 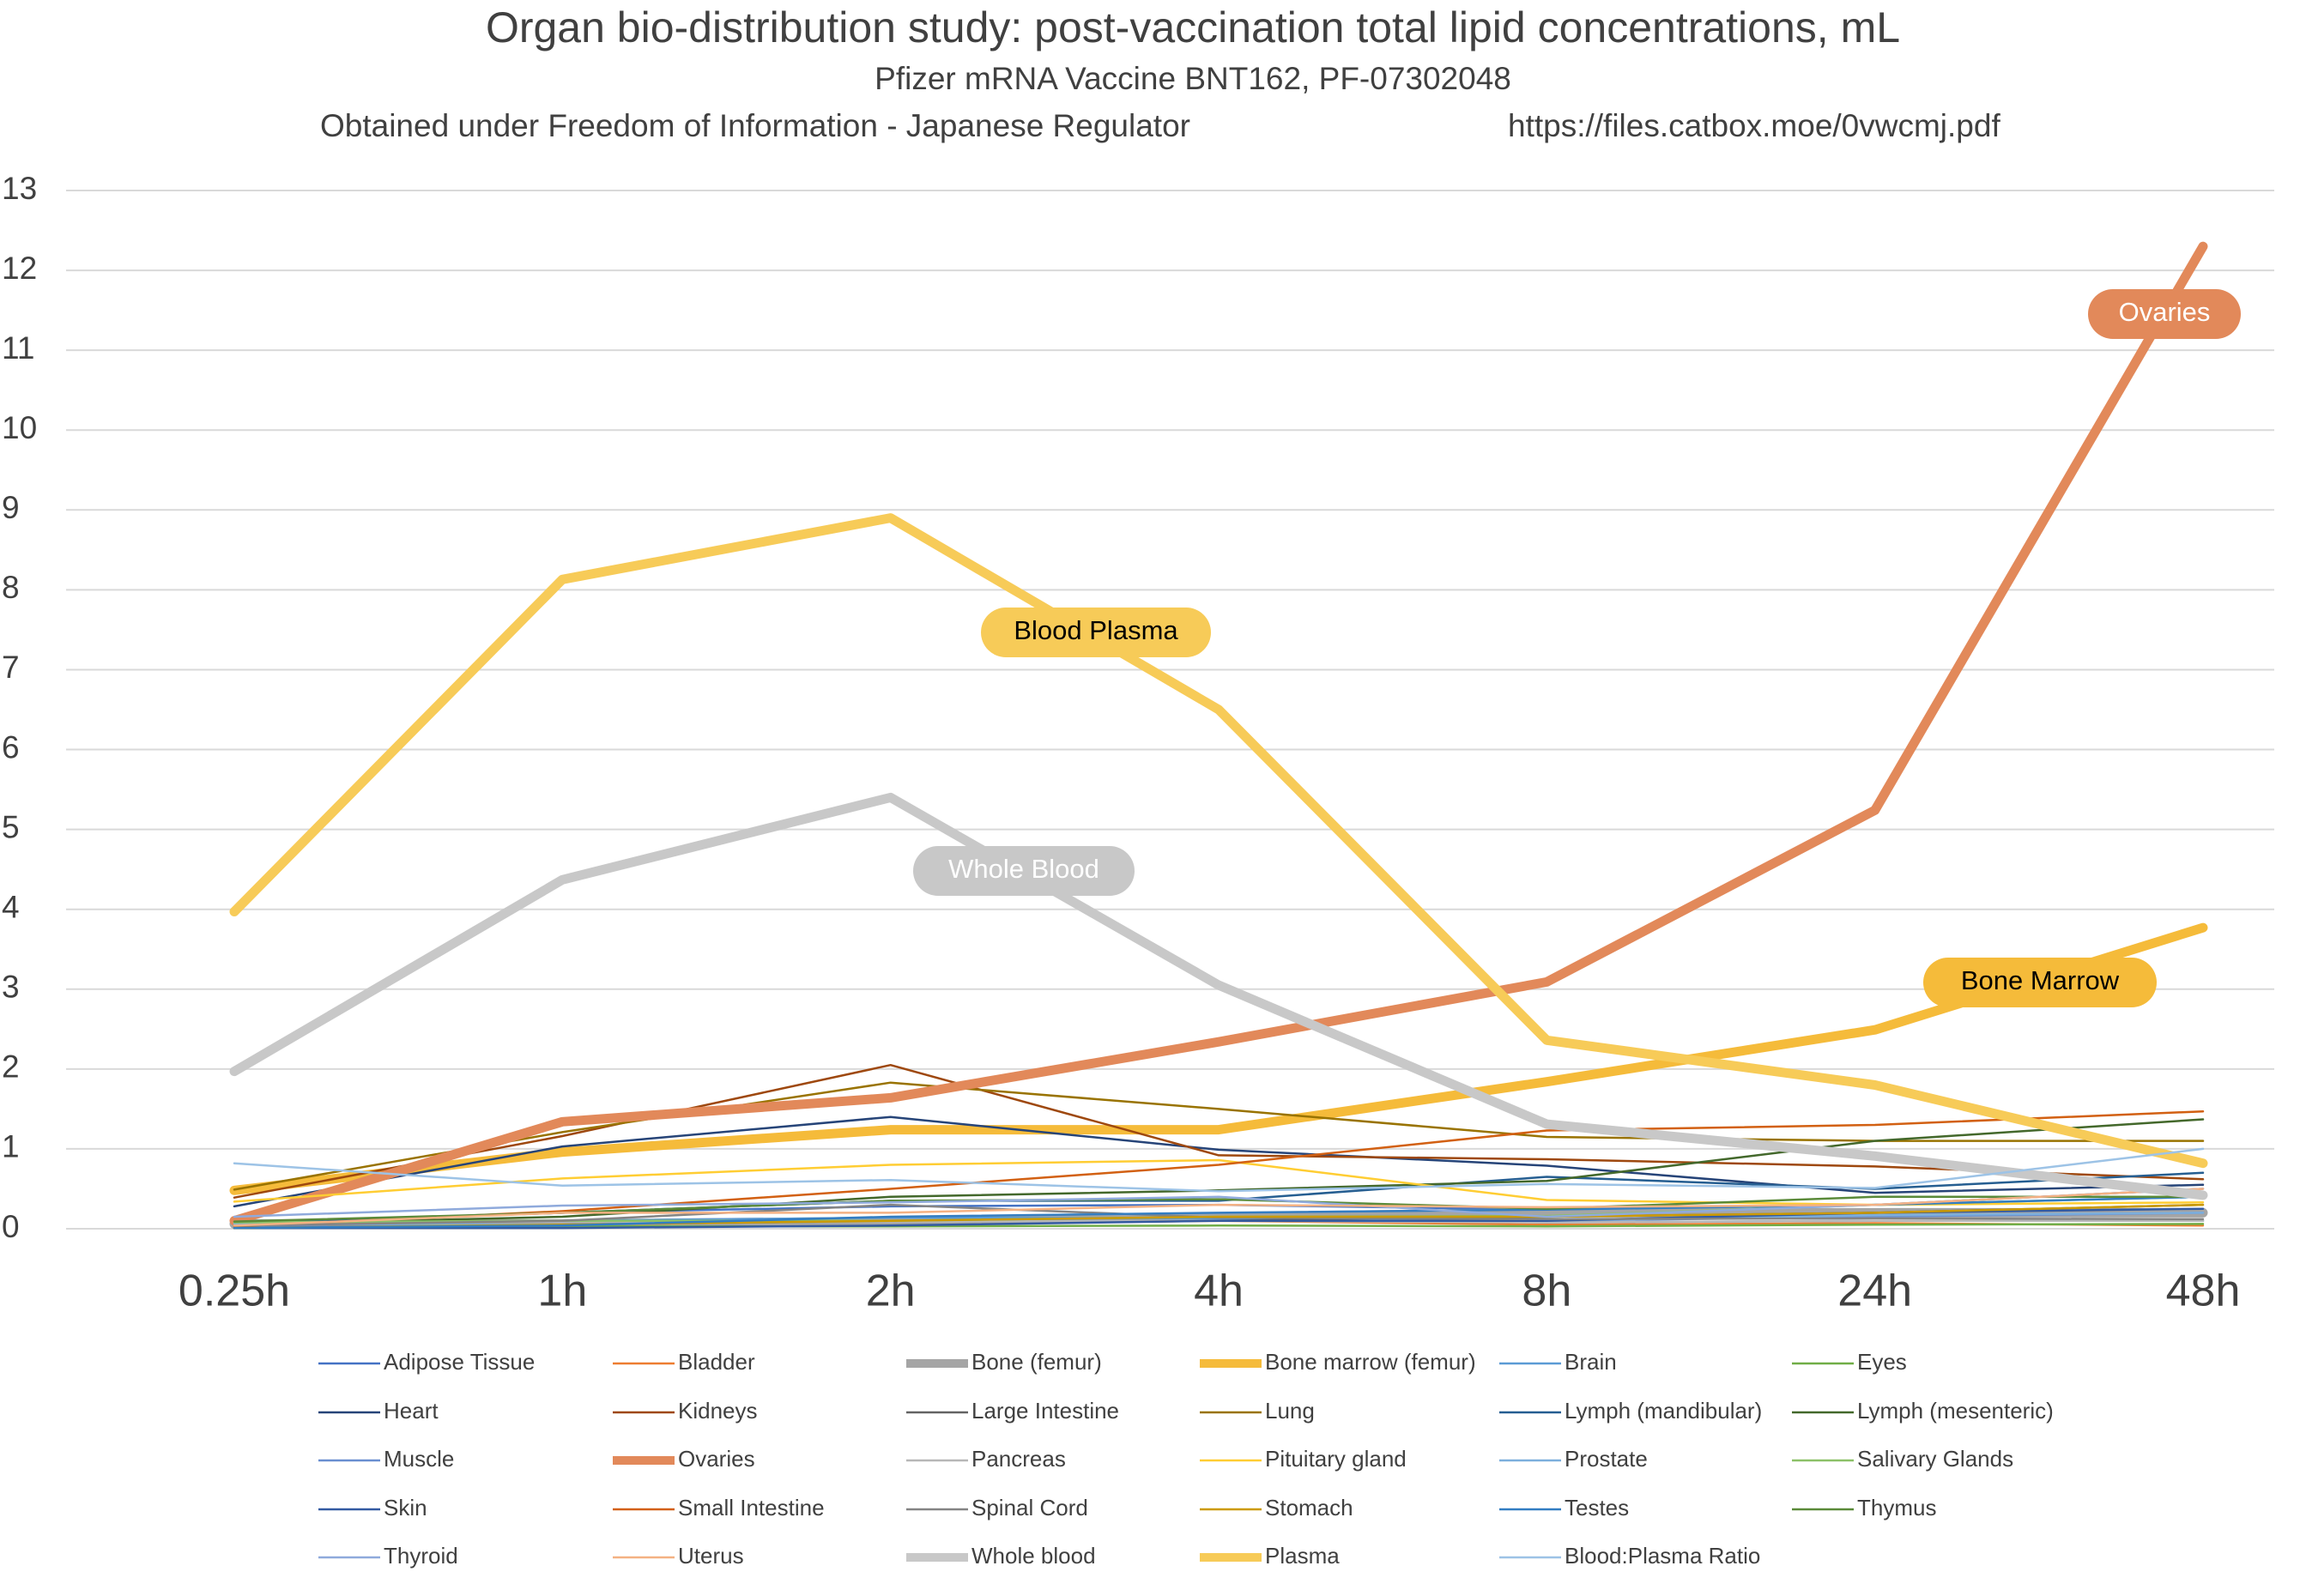 I want to click on legend-label: Prostate, so click(x=1606, y=1459).